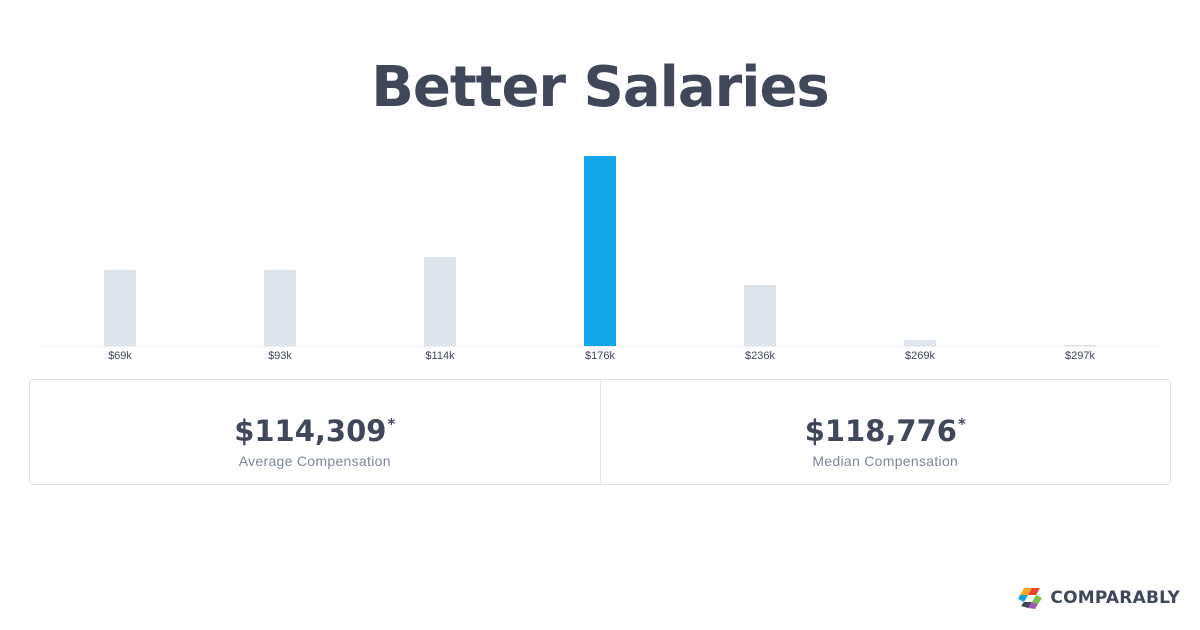 Image resolution: width=1200 pixels, height=630 pixels. What do you see at coordinates (1115, 598) in the screenshot?
I see `brand-name: COMPARABLY` at bounding box center [1115, 598].